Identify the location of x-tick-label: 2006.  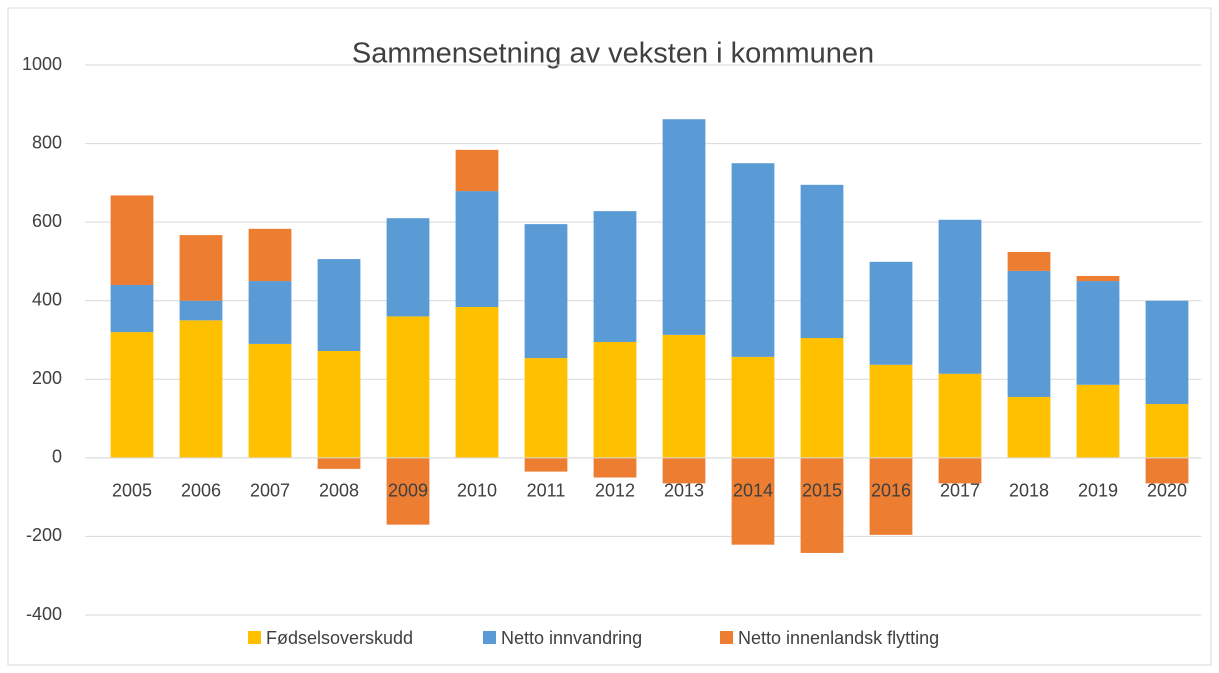
(201, 491).